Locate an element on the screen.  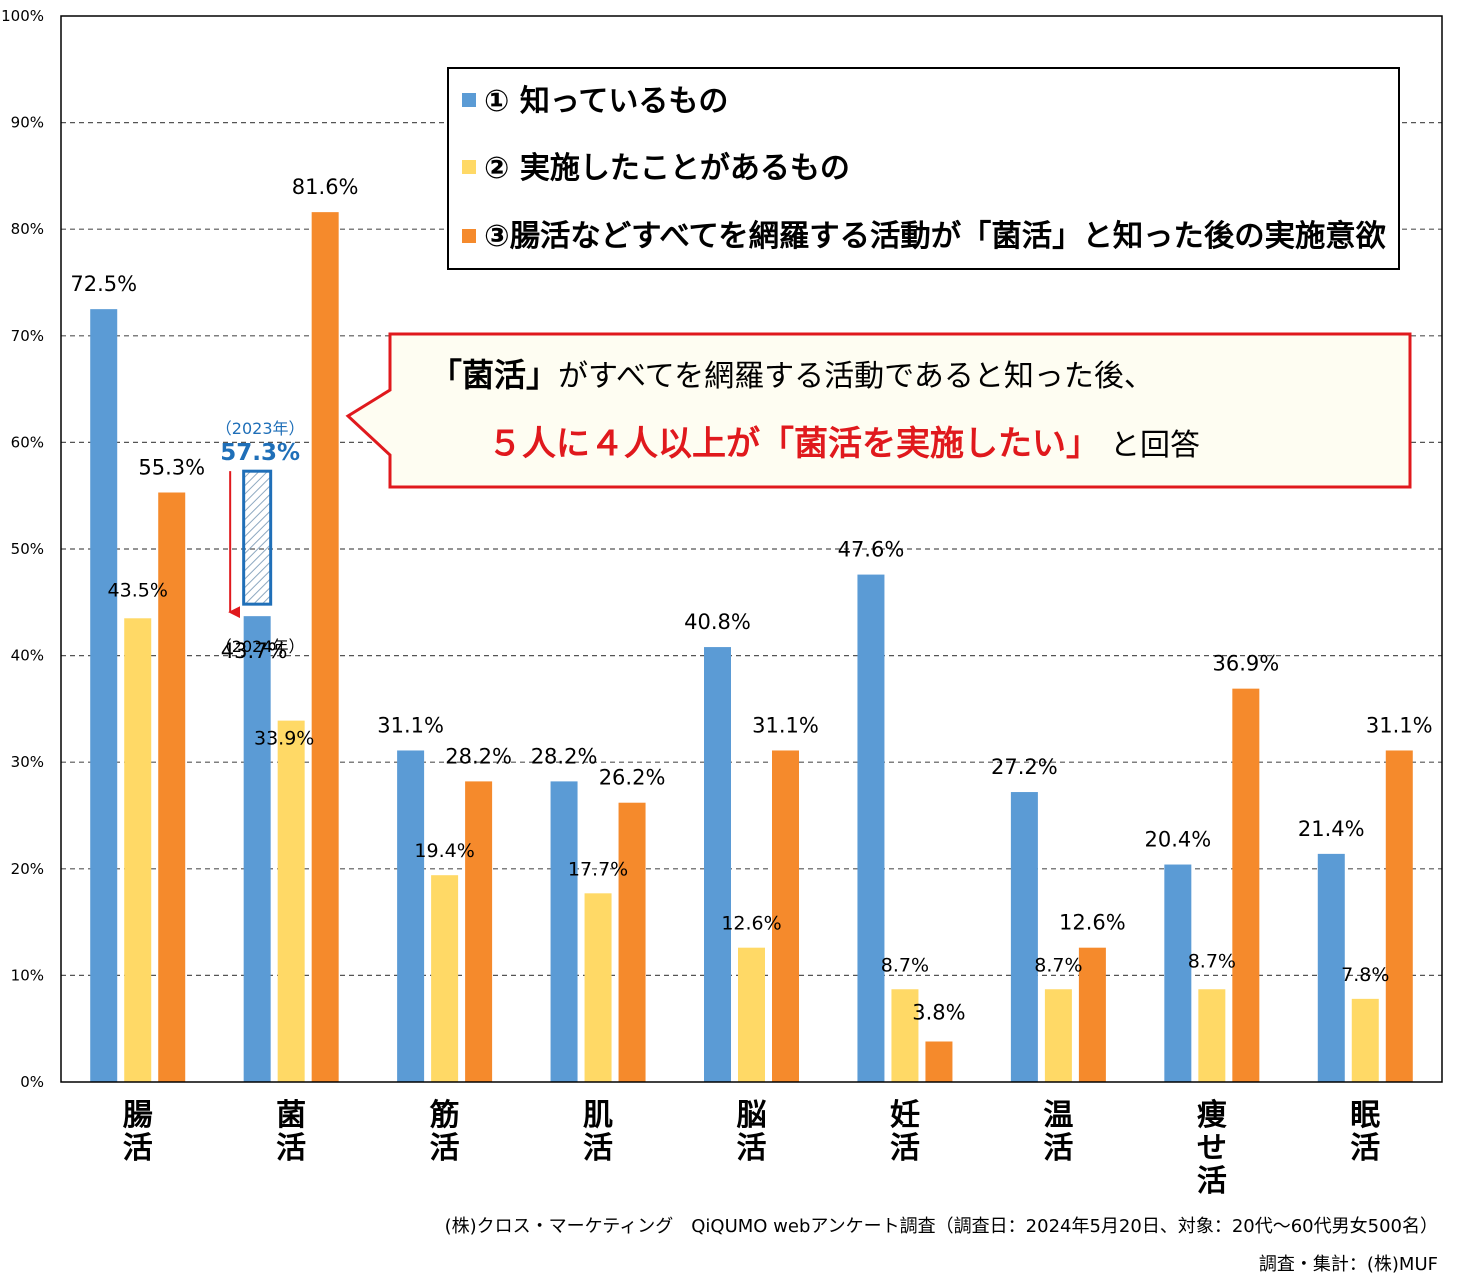
legend-label-2: ② 実施したことがあるもの is located at coordinates (667, 168).